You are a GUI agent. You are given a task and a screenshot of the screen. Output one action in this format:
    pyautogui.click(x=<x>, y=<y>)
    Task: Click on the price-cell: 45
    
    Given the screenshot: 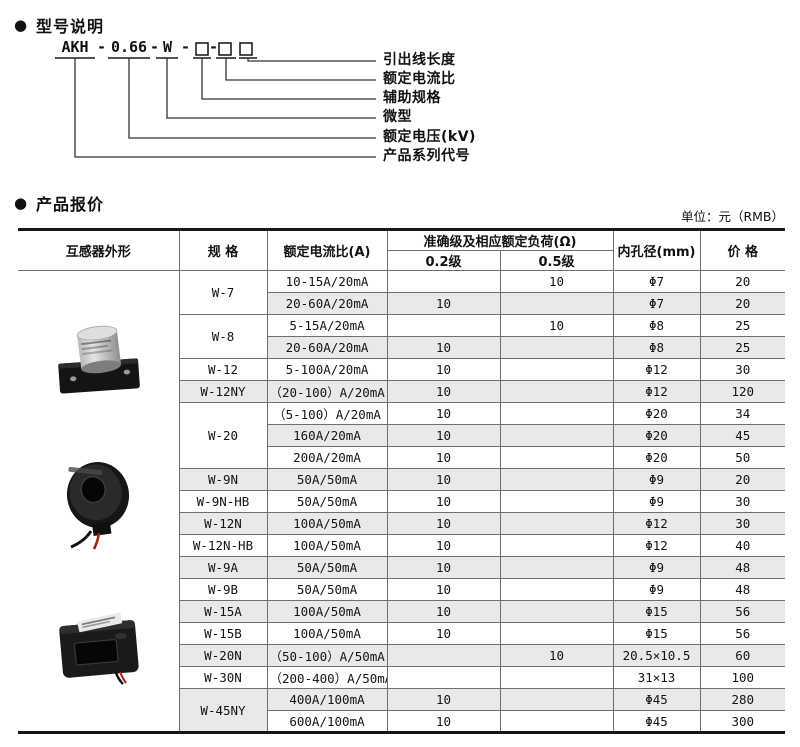 What is the action you would take?
    pyautogui.click(x=742, y=435)
    